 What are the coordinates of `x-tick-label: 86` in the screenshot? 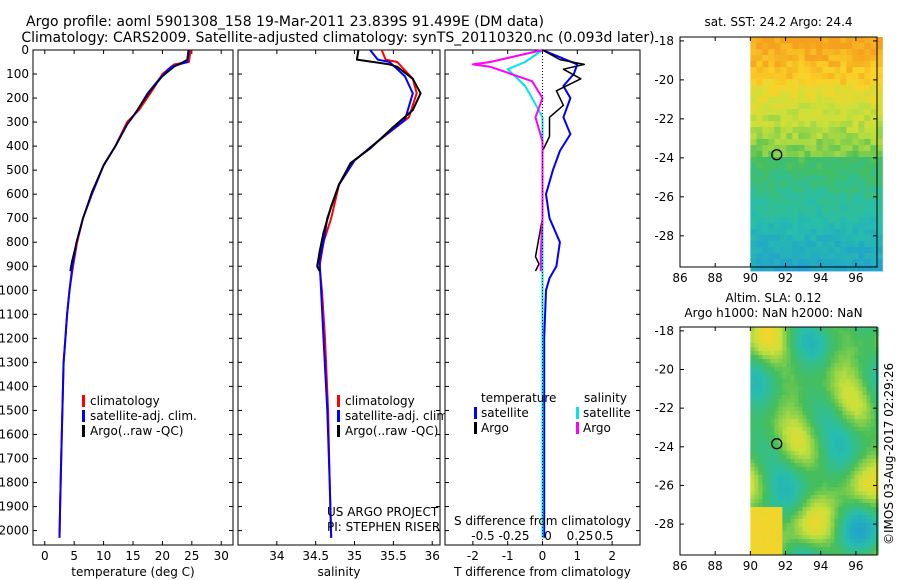 It's located at (679, 278).